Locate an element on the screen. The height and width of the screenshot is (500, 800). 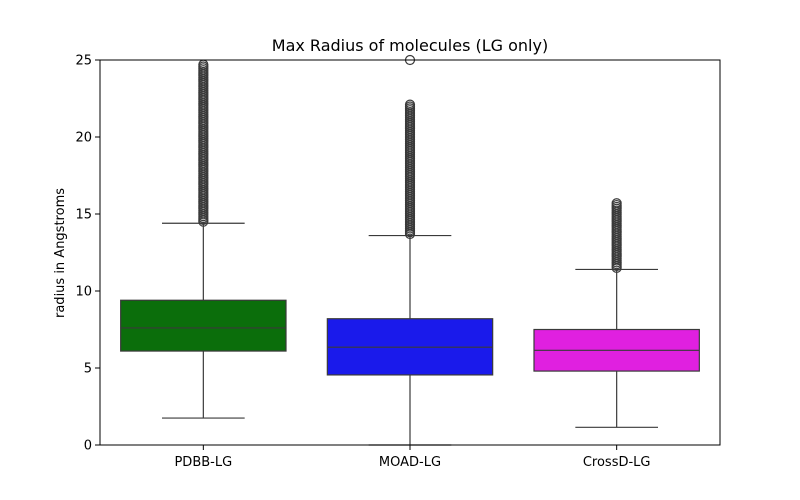
x-tick-label: PDBB-LG is located at coordinates (203, 462).